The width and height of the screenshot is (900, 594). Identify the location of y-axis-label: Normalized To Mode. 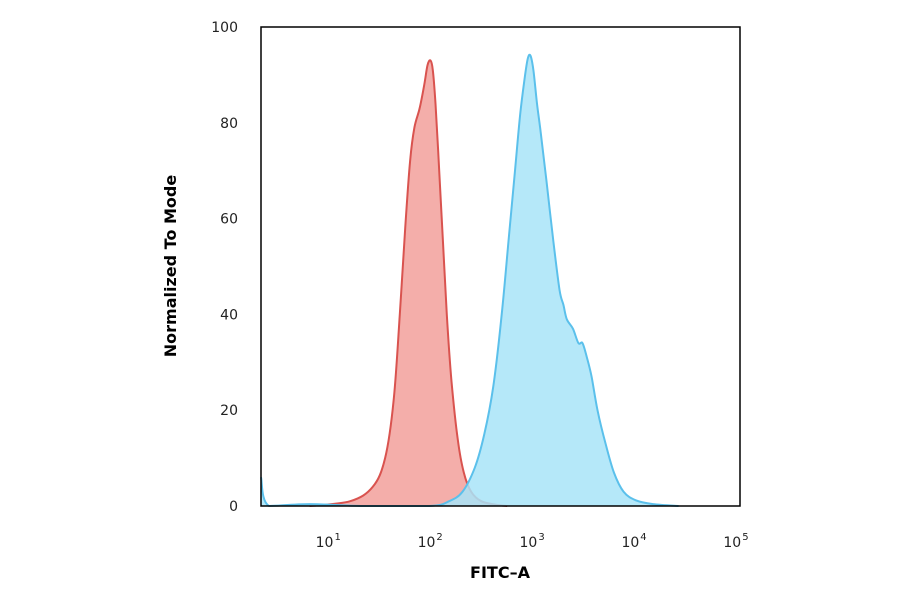
(170, 266).